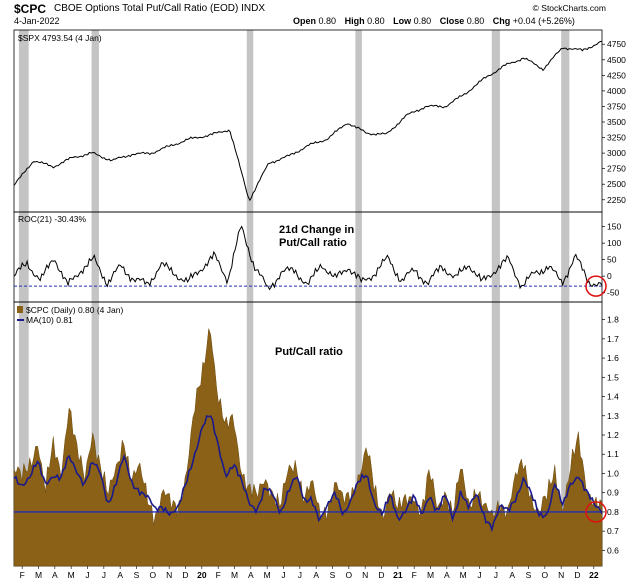  I want to click on x-tick-label-32: O, so click(545, 575).